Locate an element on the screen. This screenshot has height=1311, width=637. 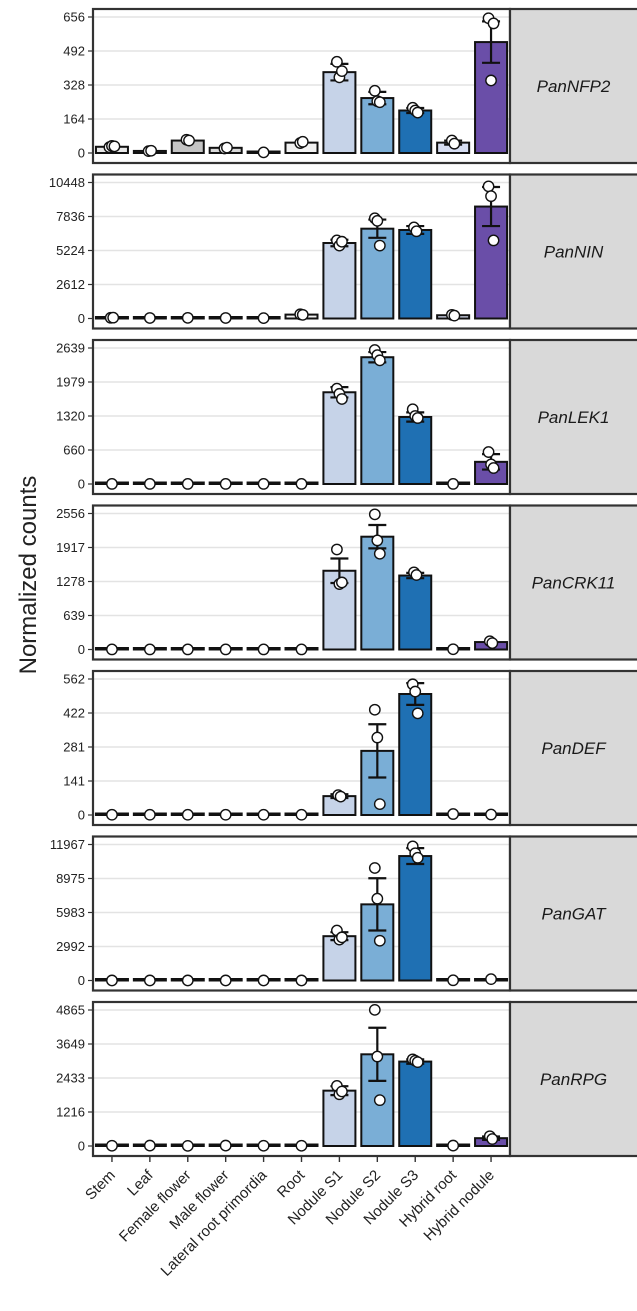
y-tick-label: 1320 is located at coordinates (70, 416).